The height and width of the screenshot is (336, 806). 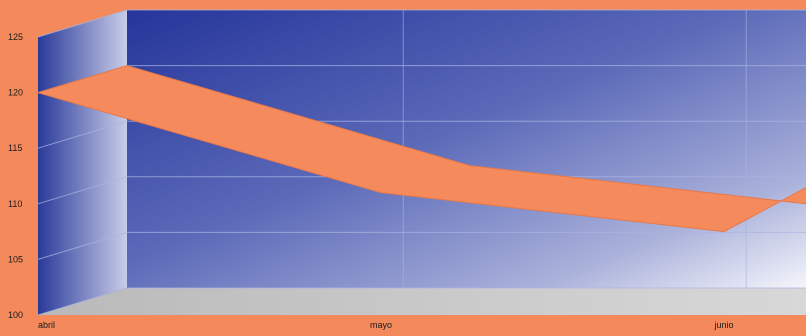 What do you see at coordinates (82, 162) in the screenshot?
I see `chart-side-wall` at bounding box center [82, 162].